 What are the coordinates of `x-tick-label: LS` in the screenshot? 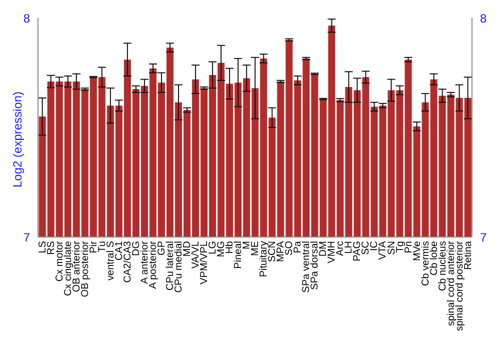 It's located at (42, 247).